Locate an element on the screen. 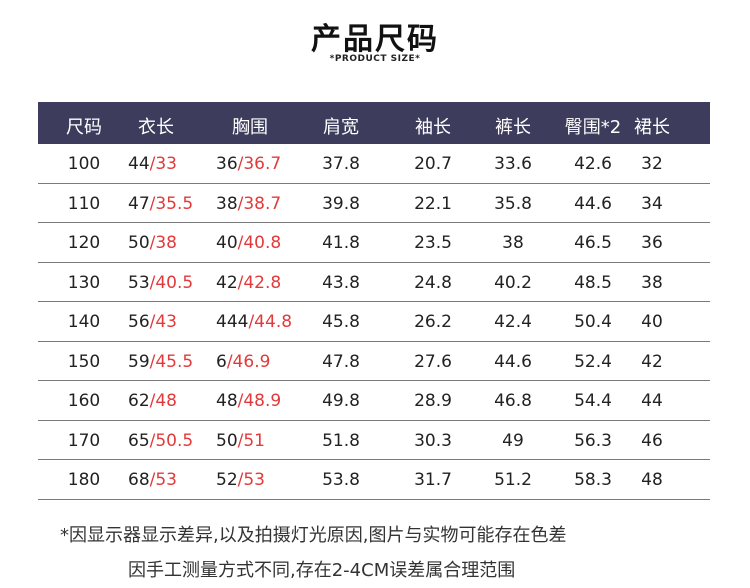  col-skirt: 裙长 is located at coordinates (652, 127).